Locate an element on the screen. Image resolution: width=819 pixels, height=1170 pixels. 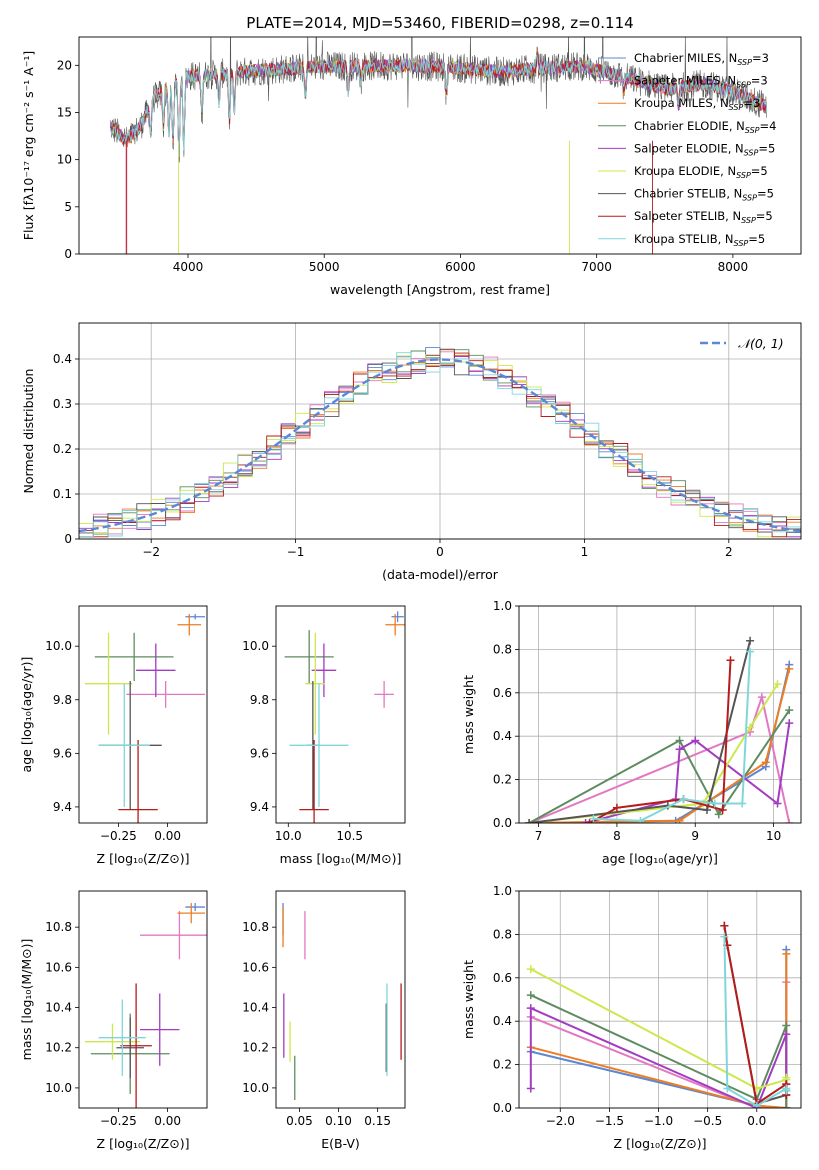
tick-label-x: 8000 is located at coordinates (733, 267).